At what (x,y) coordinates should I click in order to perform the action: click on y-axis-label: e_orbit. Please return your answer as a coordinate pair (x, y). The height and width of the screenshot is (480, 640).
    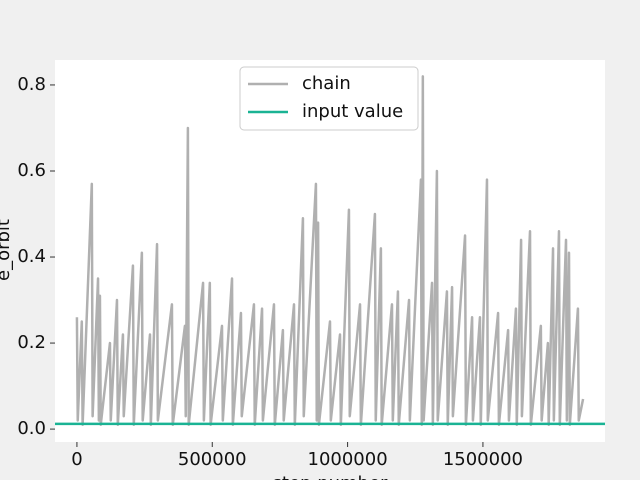
    Looking at the image, I should click on (7, 250).